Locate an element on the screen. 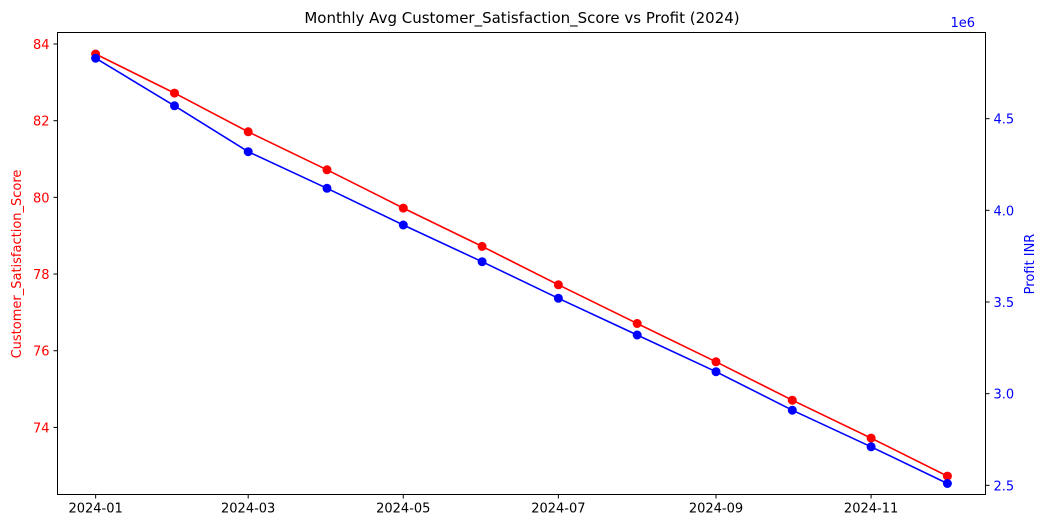 This screenshot has height=528, width=1048. left-tick-label: 80 is located at coordinates (41, 198).